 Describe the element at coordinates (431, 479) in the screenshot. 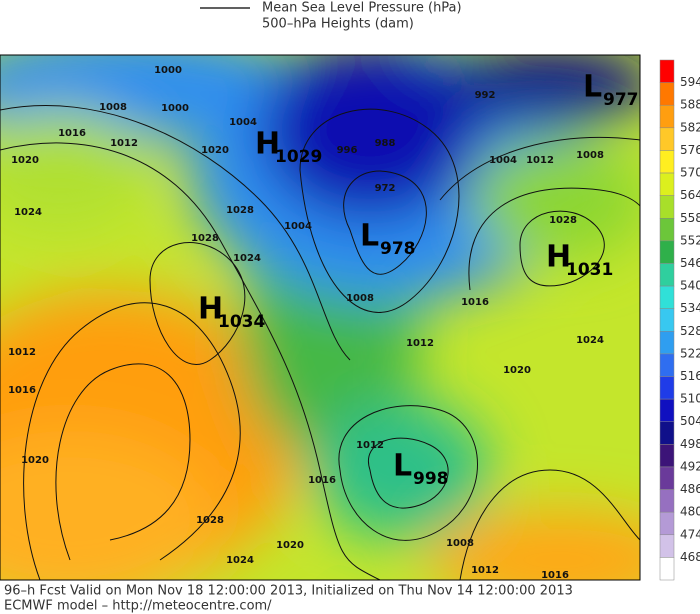

I see `center-value: 998` at that location.